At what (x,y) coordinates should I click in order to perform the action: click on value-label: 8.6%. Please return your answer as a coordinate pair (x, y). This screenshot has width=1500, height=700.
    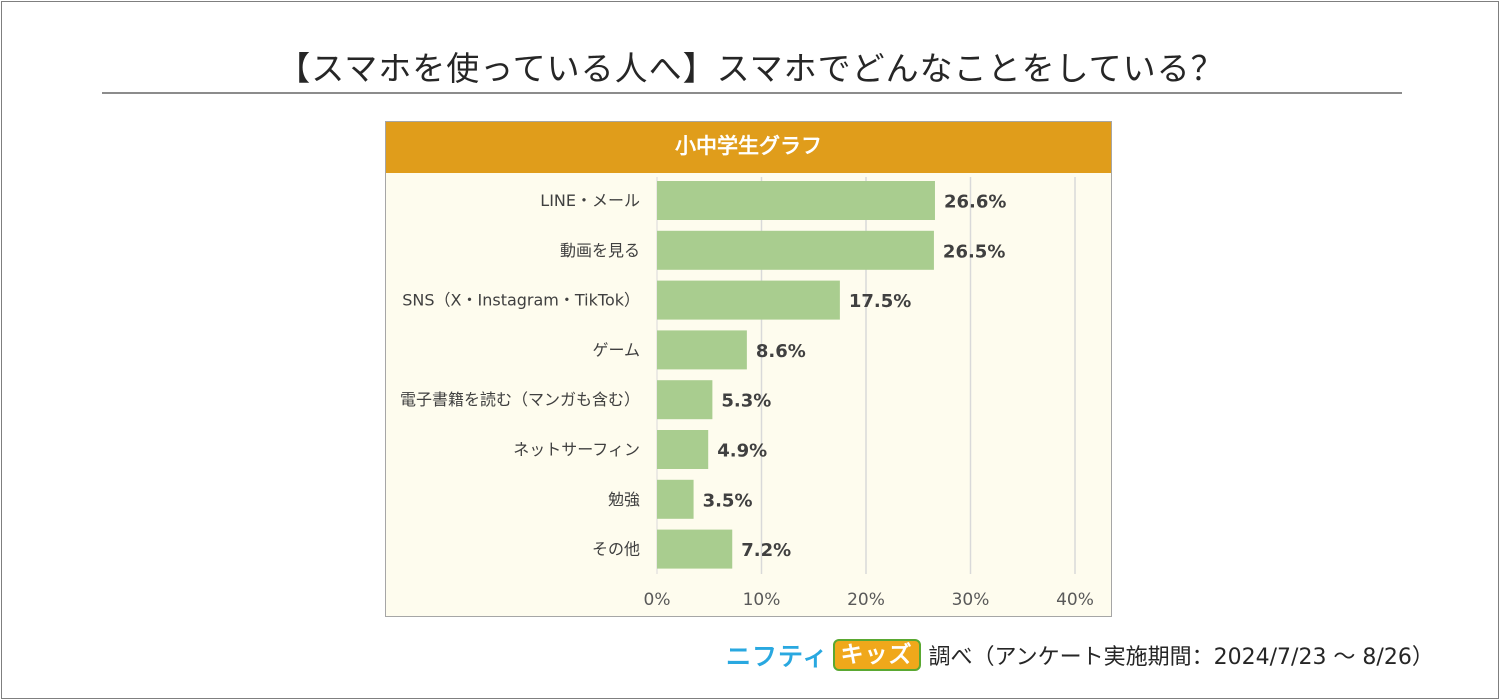
    Looking at the image, I should click on (781, 351).